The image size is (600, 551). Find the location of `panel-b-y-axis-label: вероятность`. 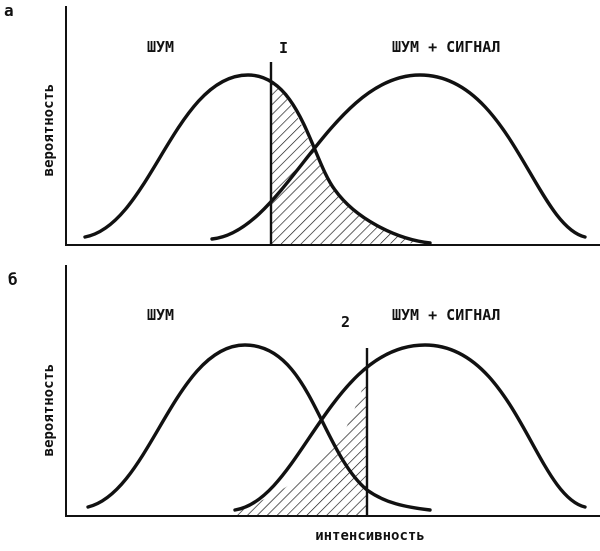

panel-b-y-axis-label: вероятность is located at coordinates (49, 410).